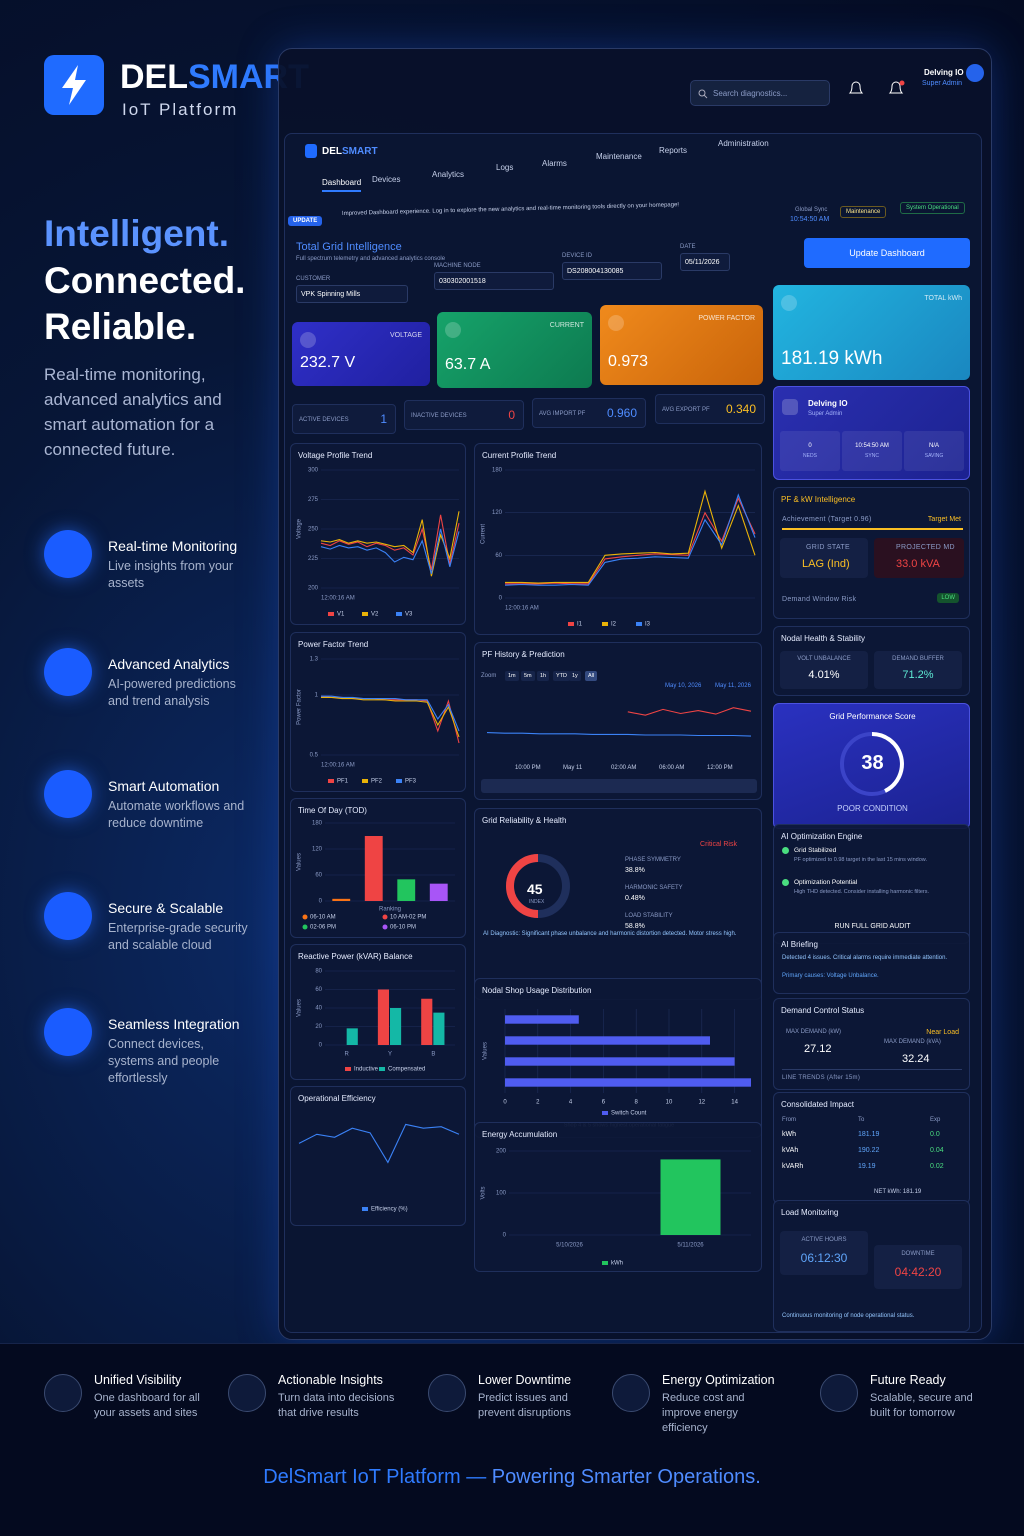 This screenshot has height=1536, width=1024. I want to click on stat-card: AVG IMPORT PF 0.960, so click(589, 413).